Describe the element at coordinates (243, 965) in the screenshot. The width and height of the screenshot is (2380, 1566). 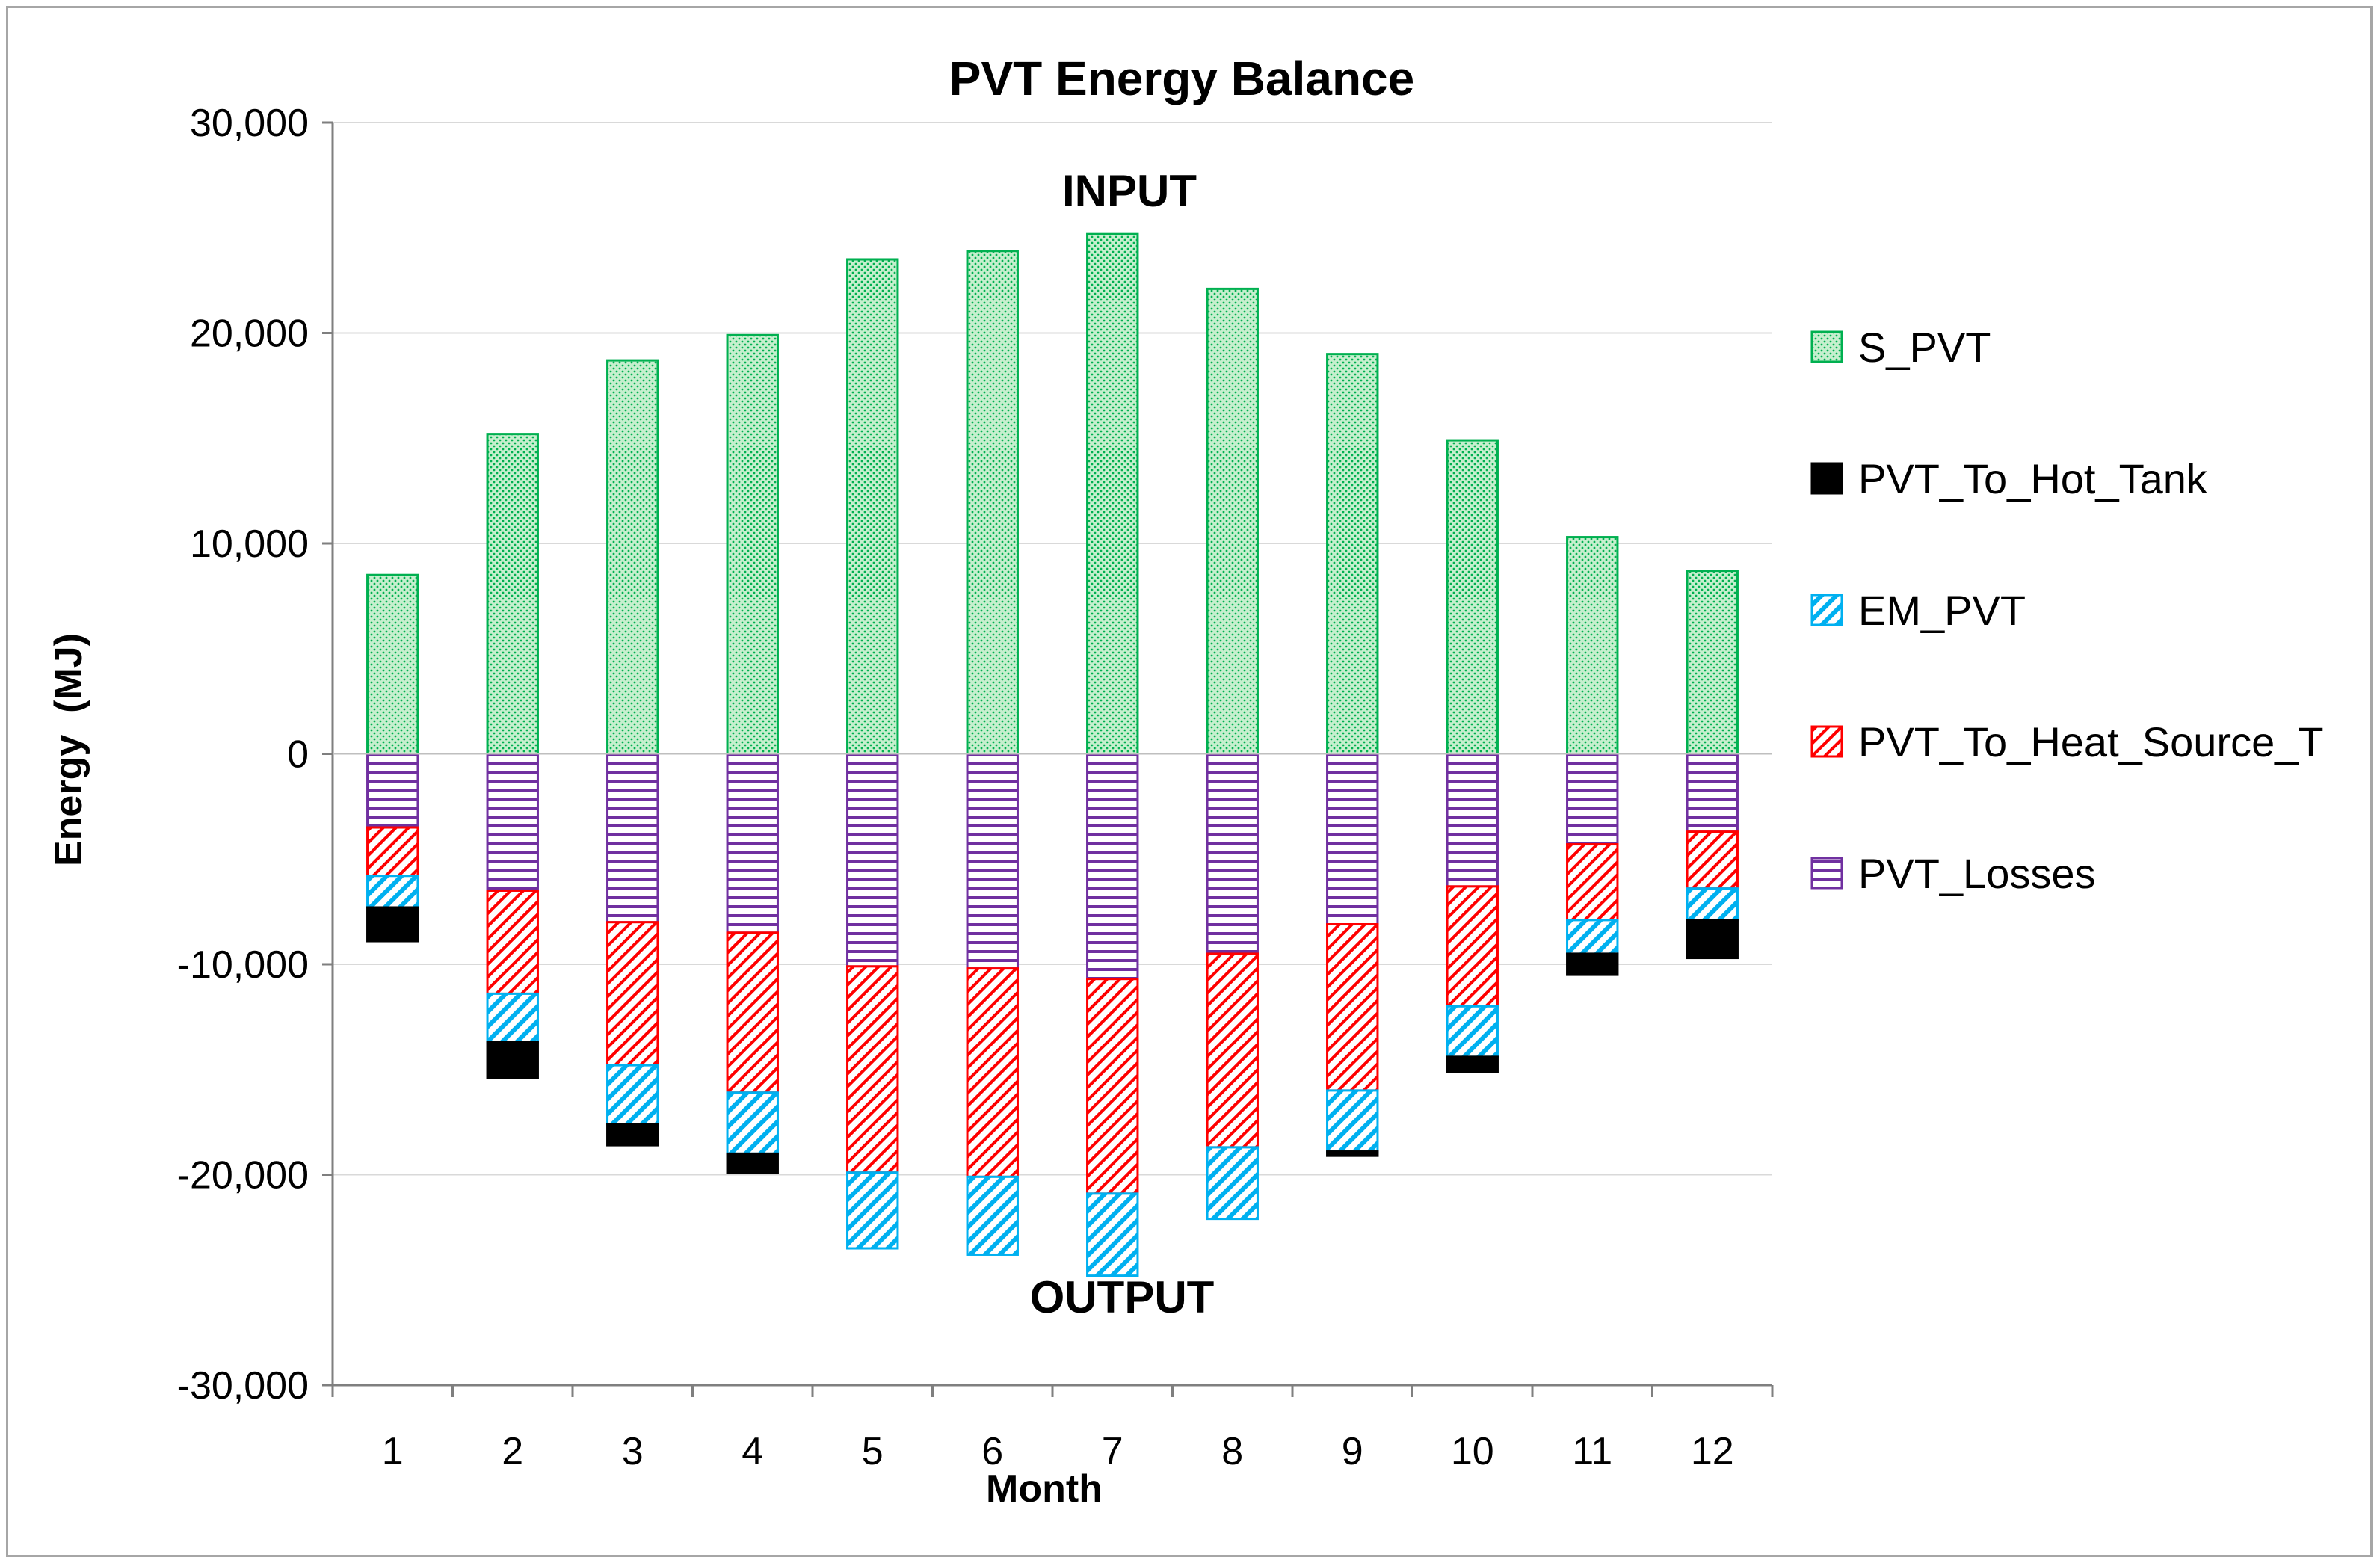
I see `y-tick-label: -10,000` at that location.